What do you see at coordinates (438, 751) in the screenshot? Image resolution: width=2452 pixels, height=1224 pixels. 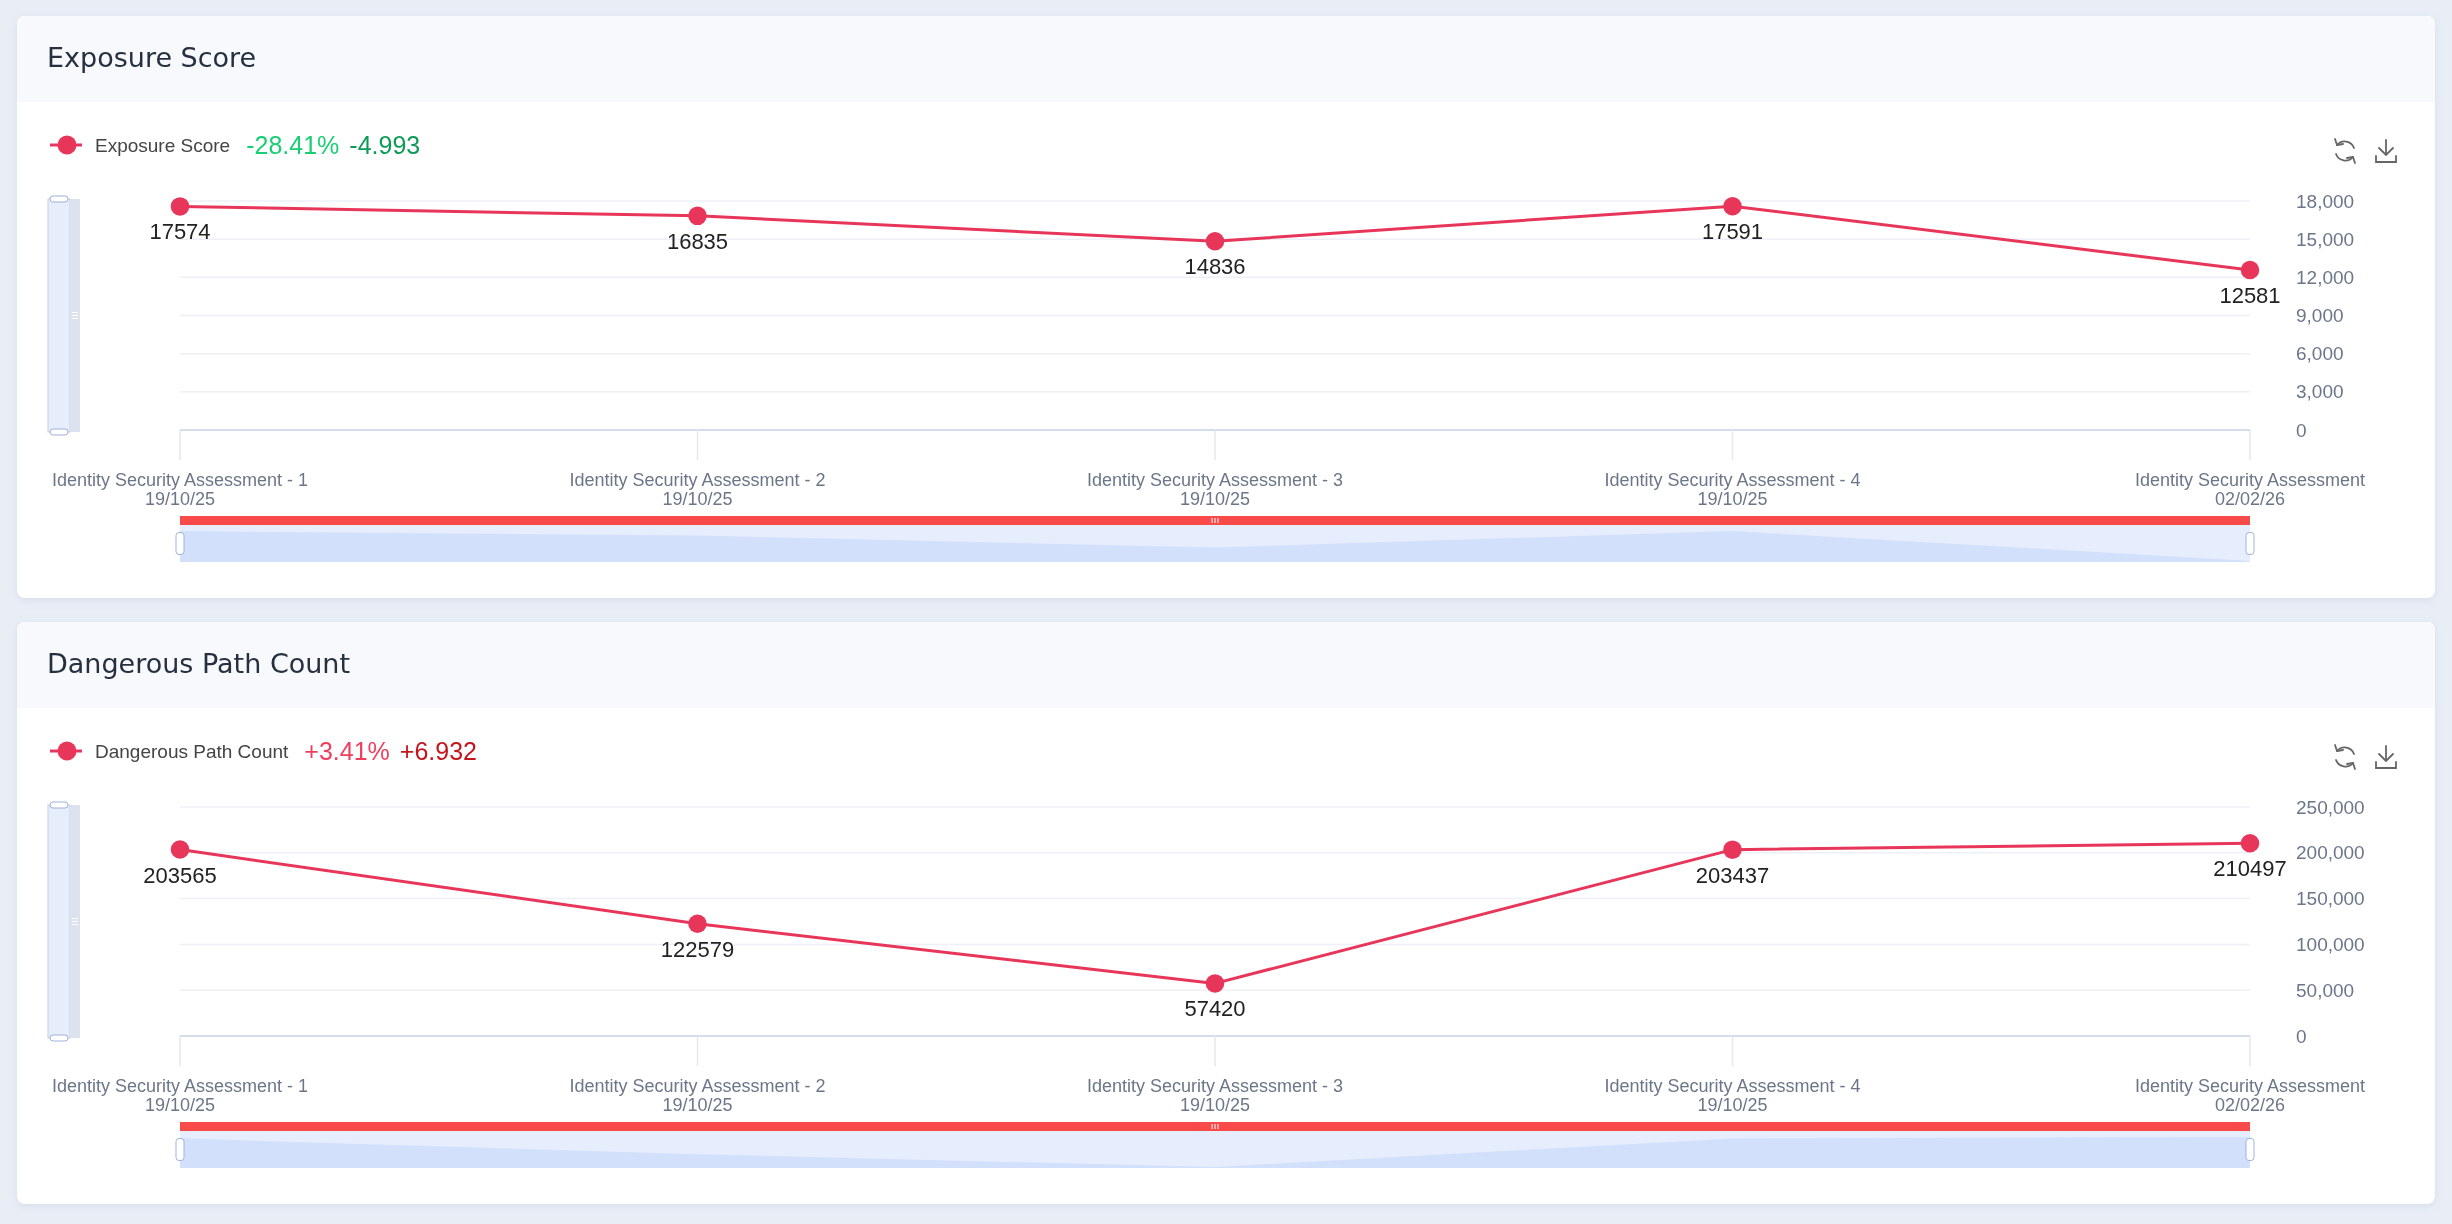 I see `text: +6.932` at bounding box center [438, 751].